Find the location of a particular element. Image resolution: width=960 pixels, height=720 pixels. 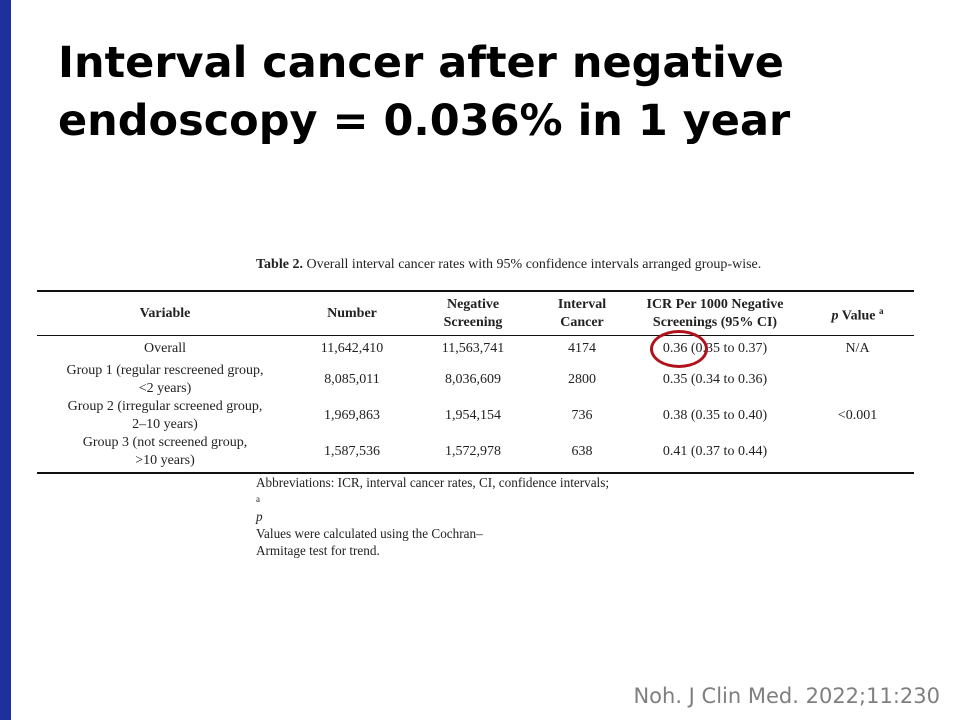

variable-line-1: Group 3 (not screened group, is located at coordinates (165, 442).